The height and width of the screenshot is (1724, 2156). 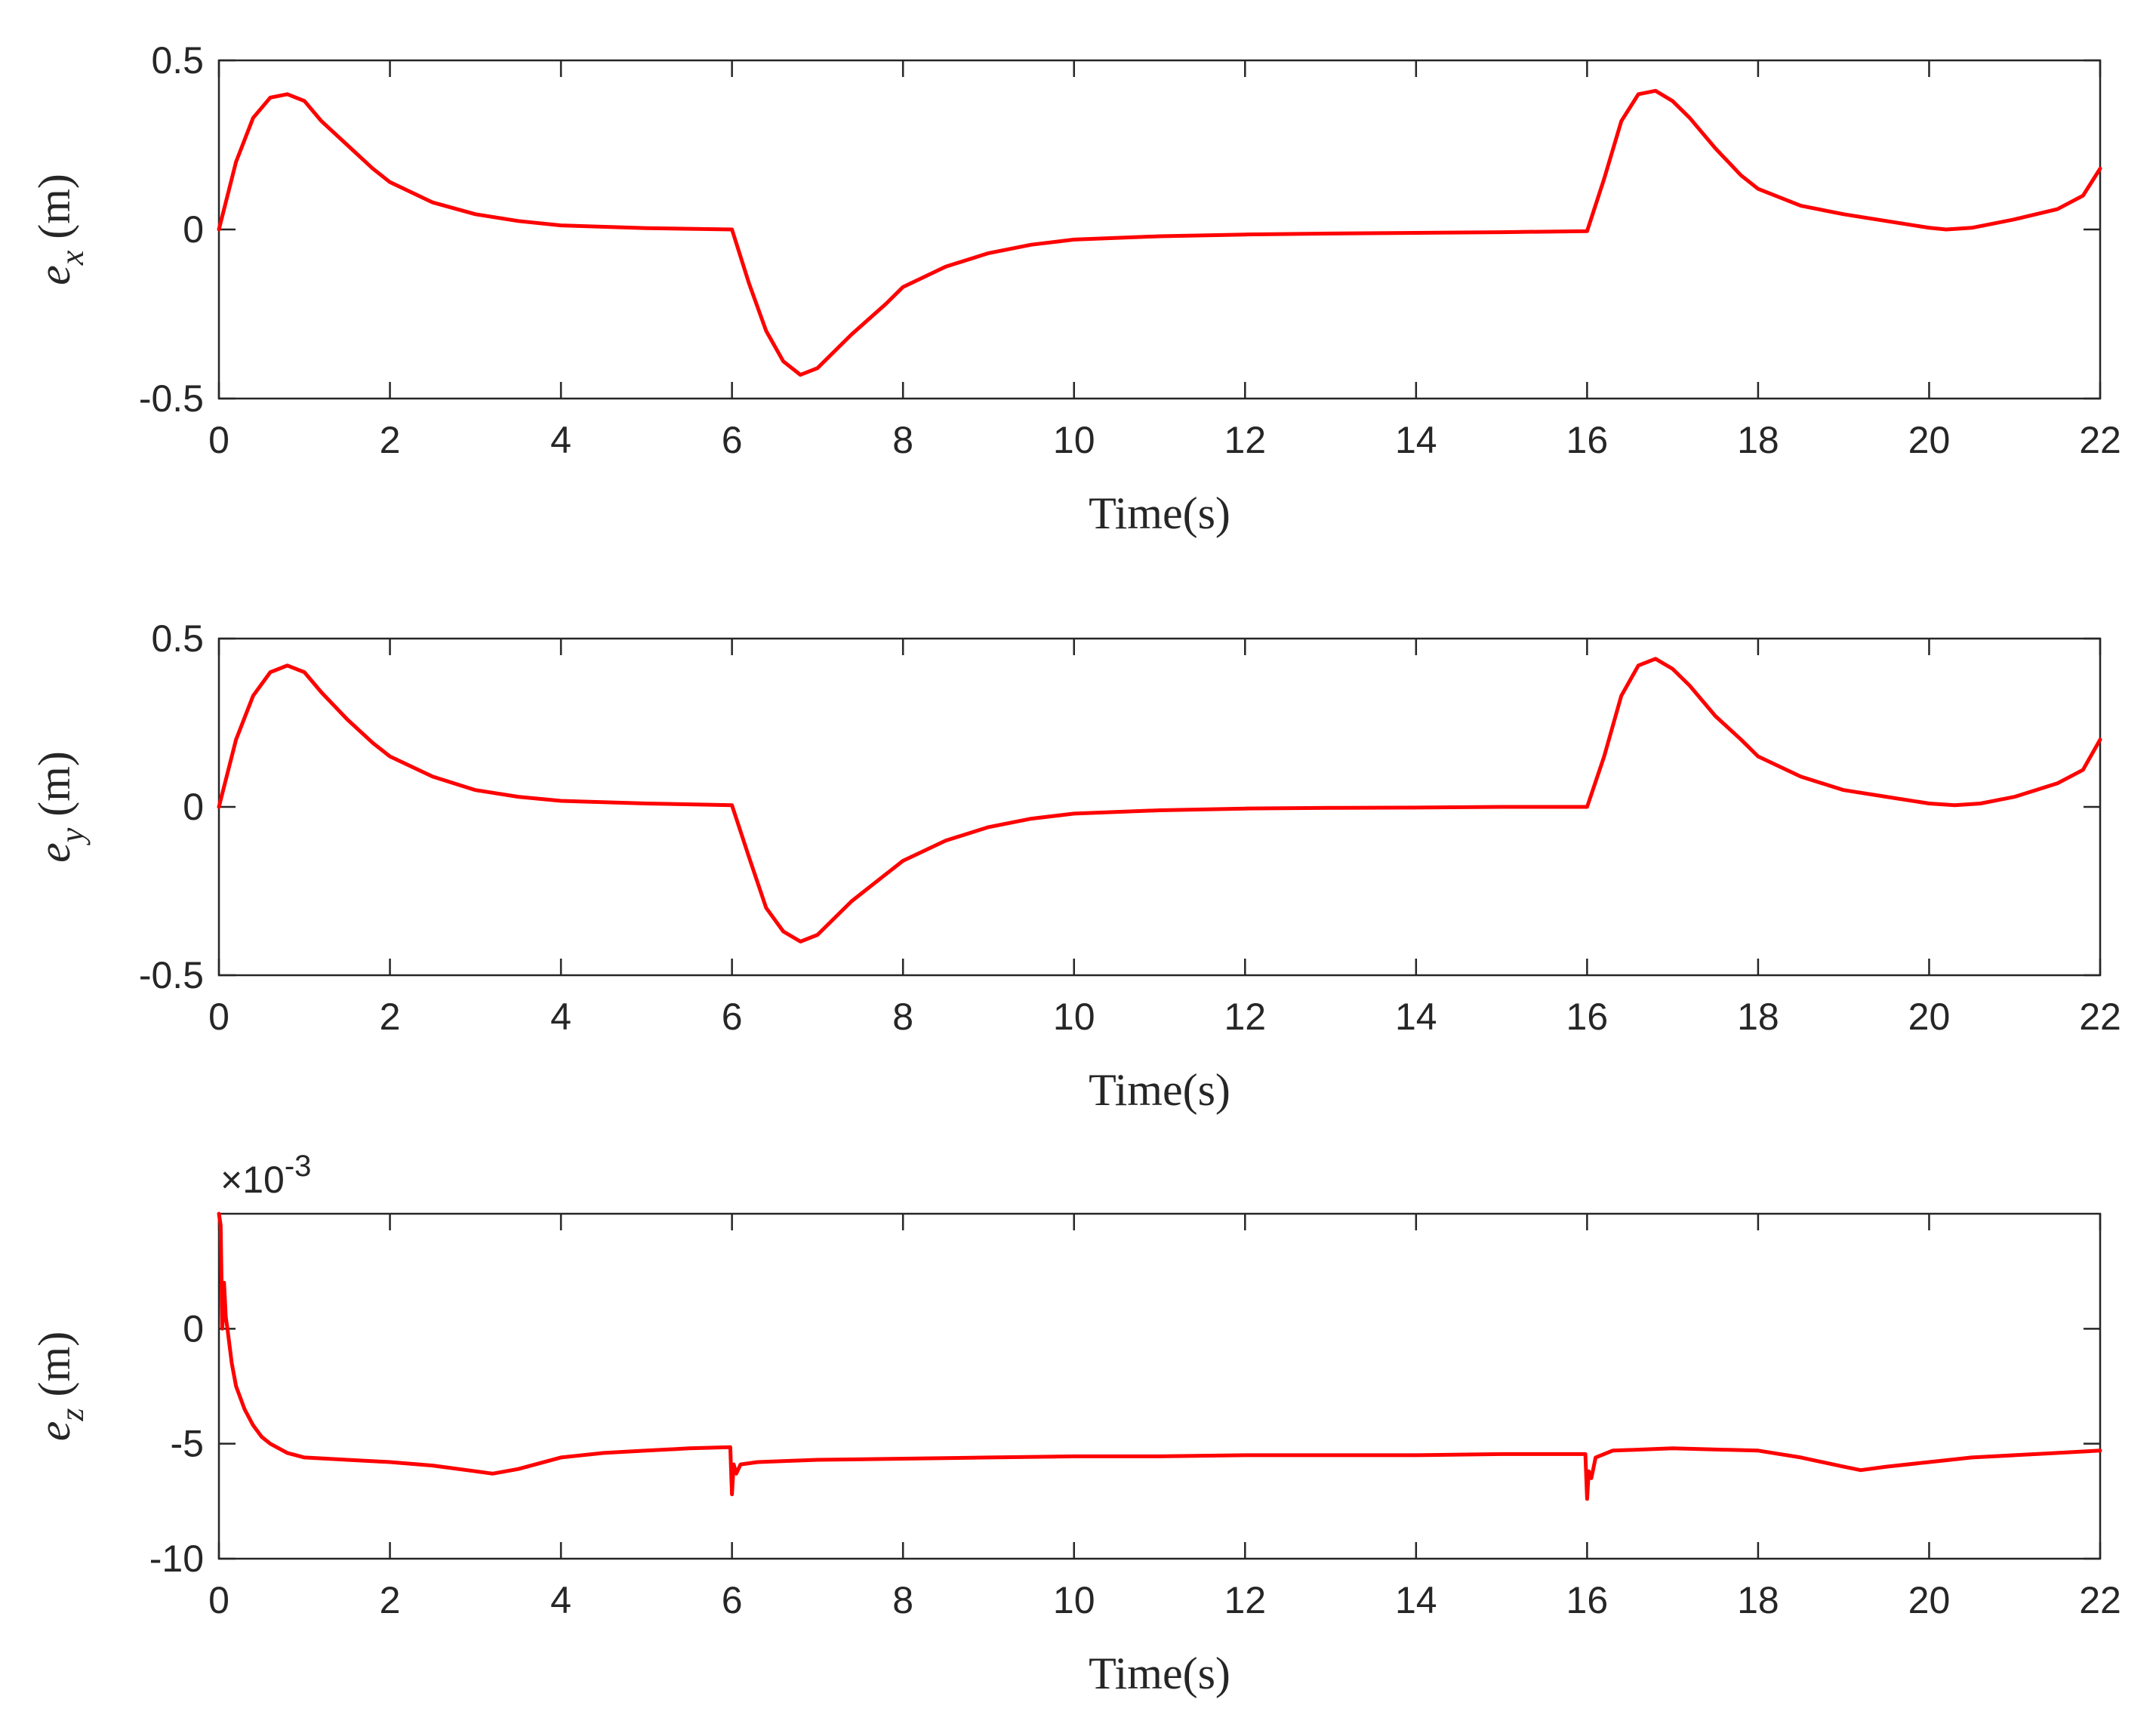 What do you see at coordinates (732, 440) in the screenshot?
I see `ex-x-tick-label: 6` at bounding box center [732, 440].